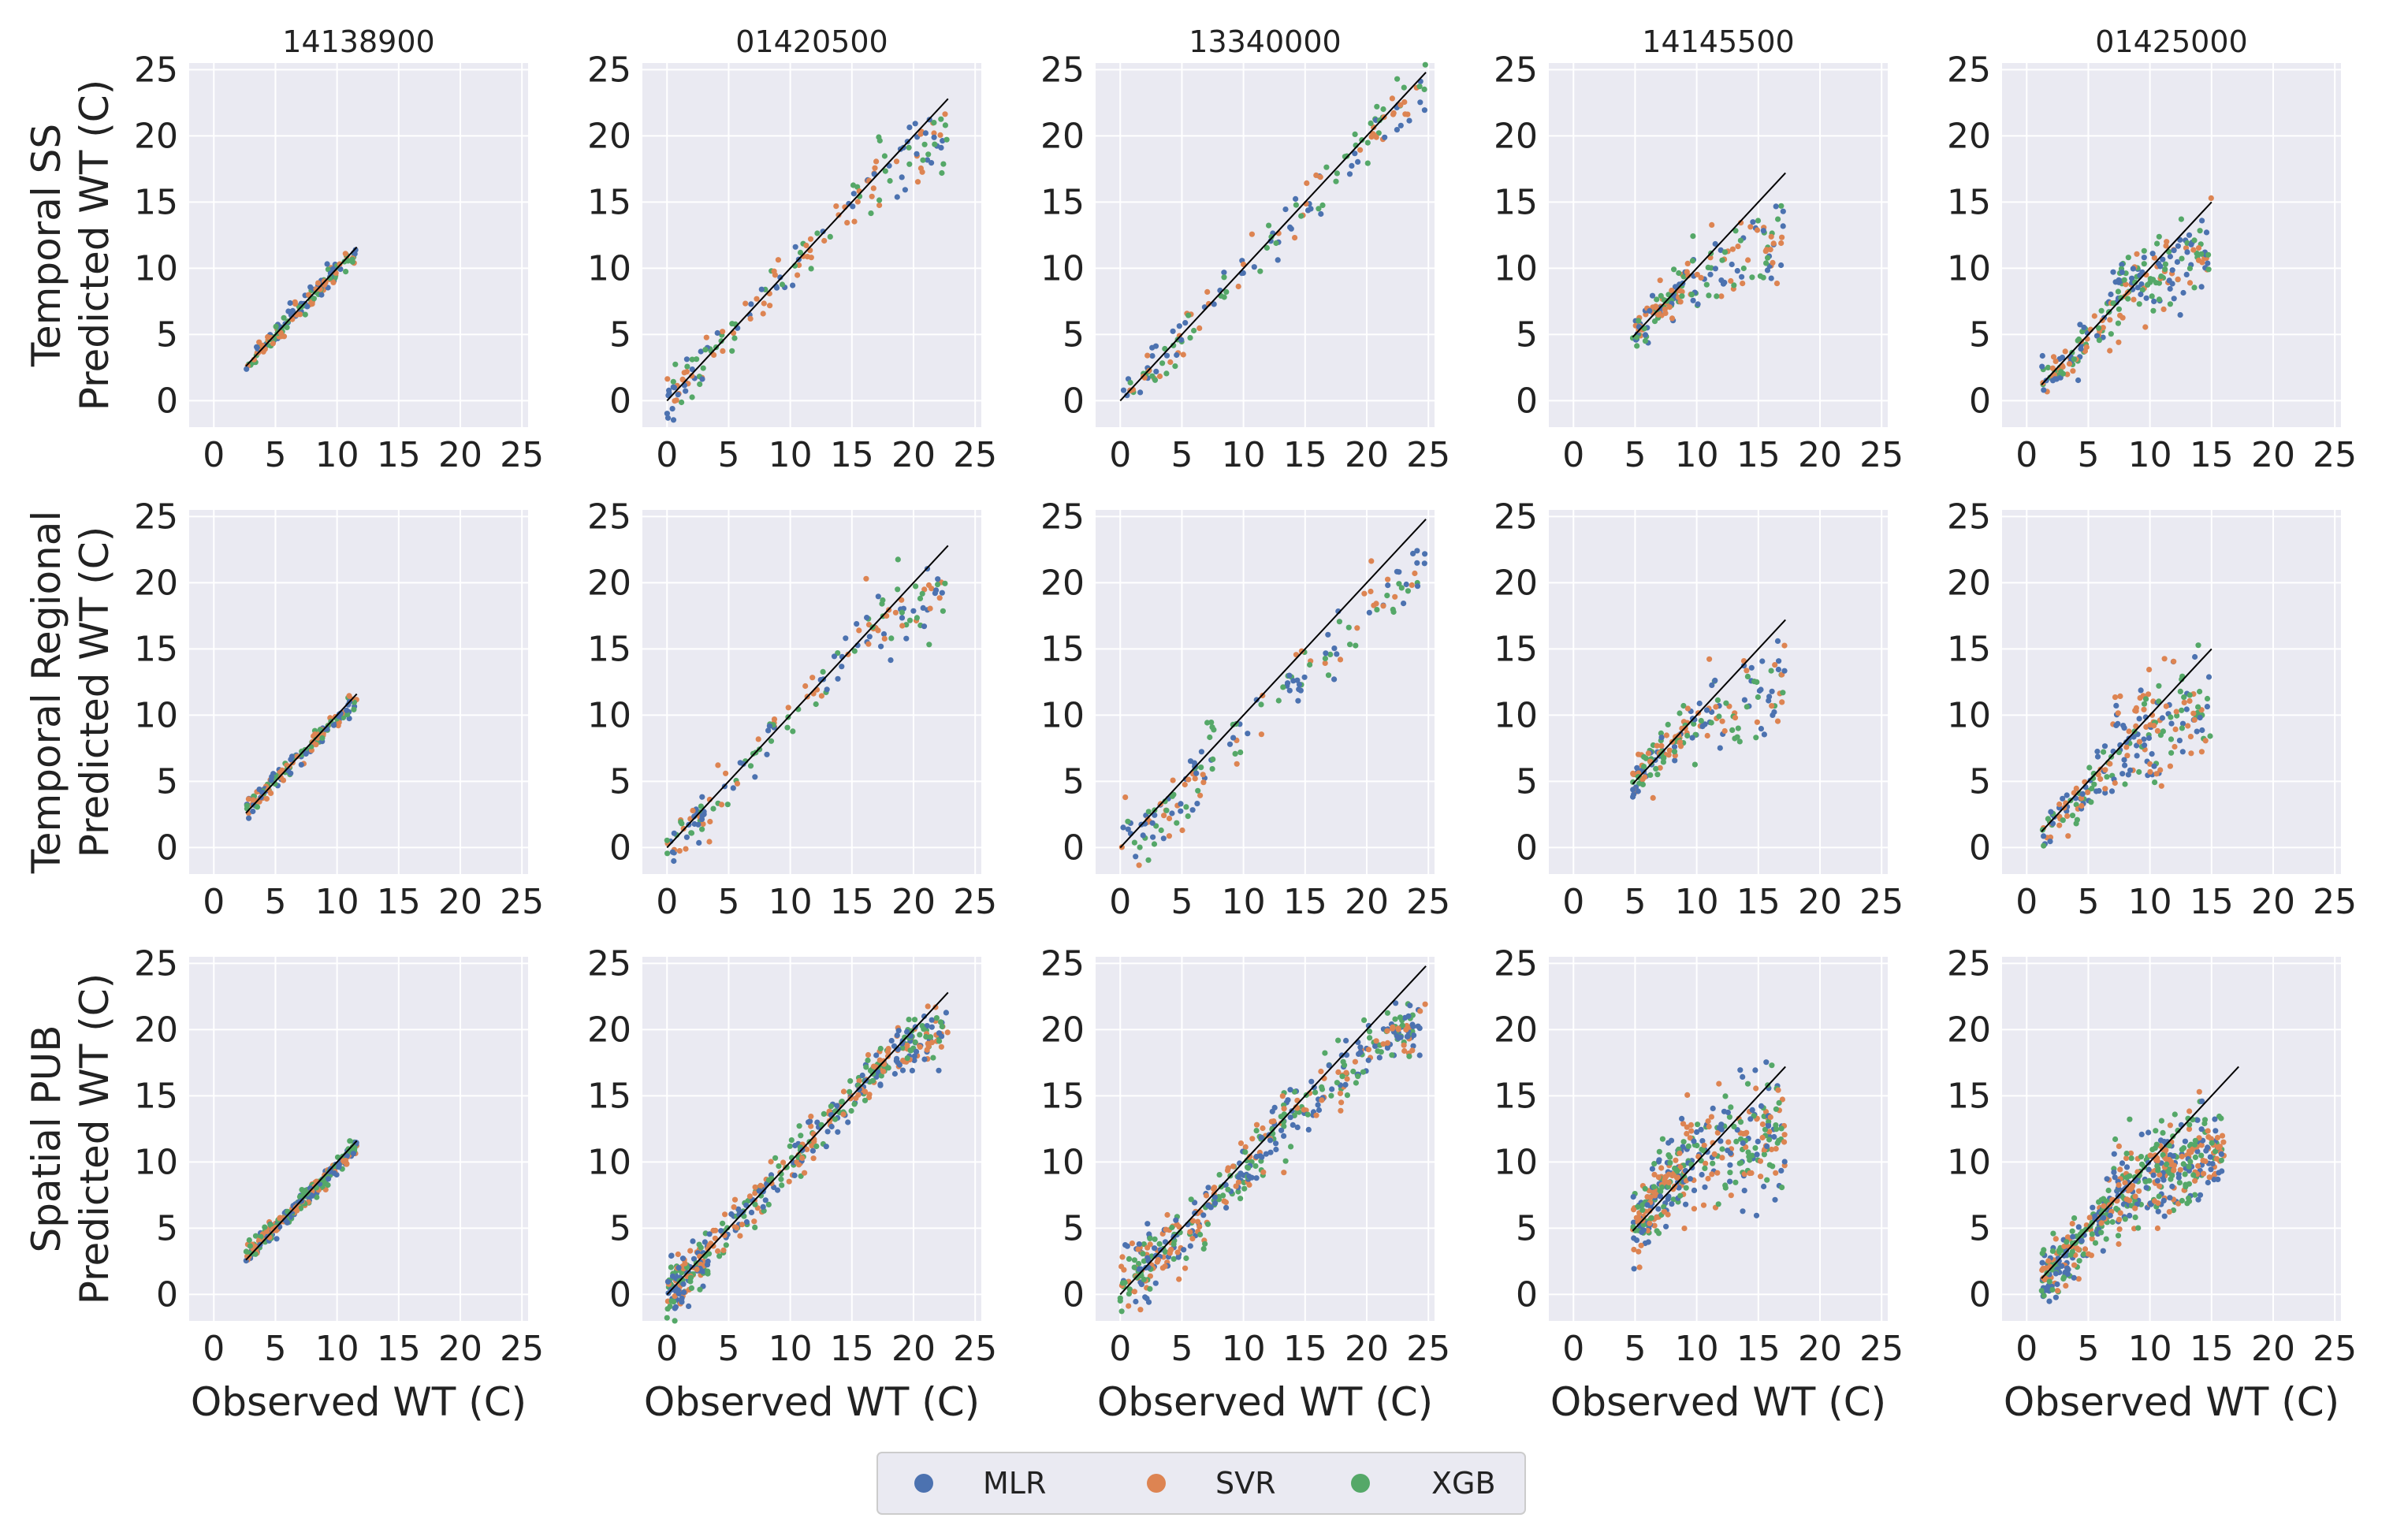 The height and width of the screenshot is (1540, 2393). What do you see at coordinates (609, 202) in the screenshot?
I see `y-tick-label: 15` at bounding box center [609, 202].